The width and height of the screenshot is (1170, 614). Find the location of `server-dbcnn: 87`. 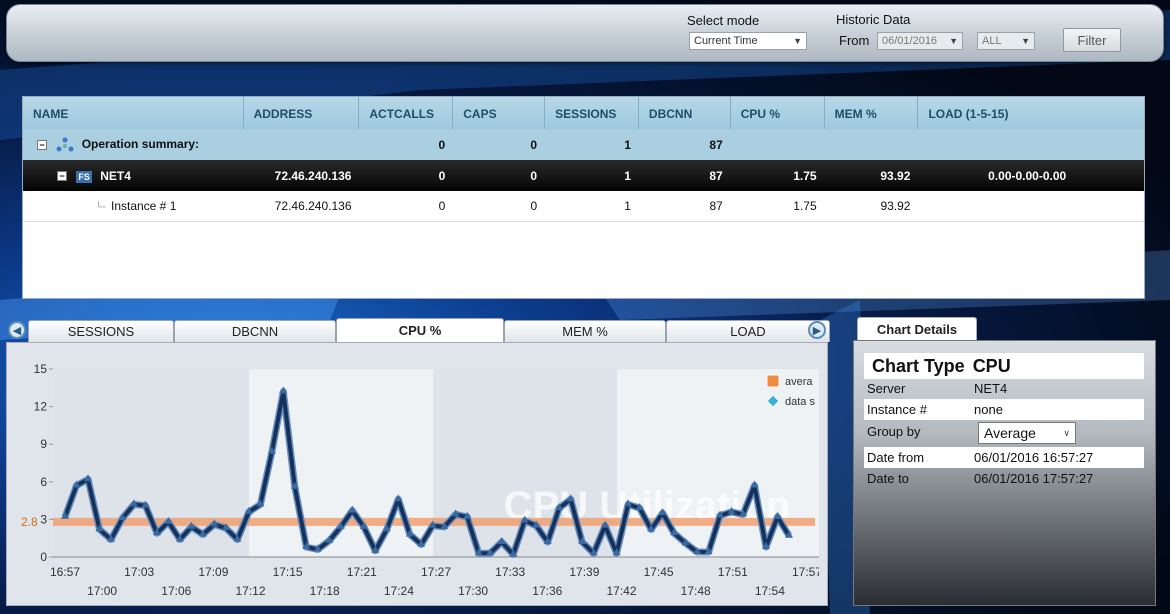

server-dbcnn: 87 is located at coordinates (716, 175).